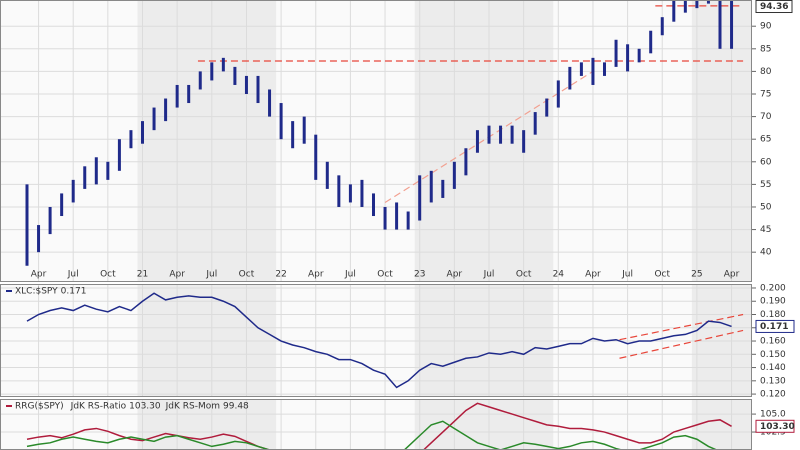 This screenshot has height=450, width=800. Describe the element at coordinates (39, 407) in the screenshot. I see `panel-title: RRG($SPY)` at that location.